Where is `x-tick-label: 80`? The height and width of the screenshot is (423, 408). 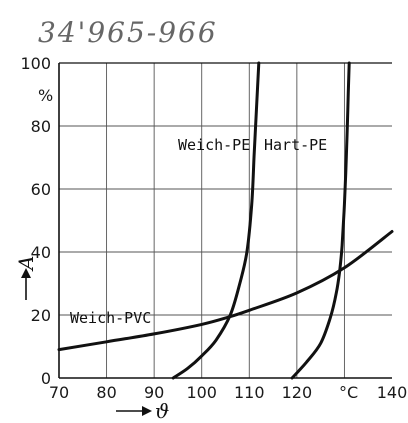
x-tick-label: 80 is located at coordinates (106, 392).